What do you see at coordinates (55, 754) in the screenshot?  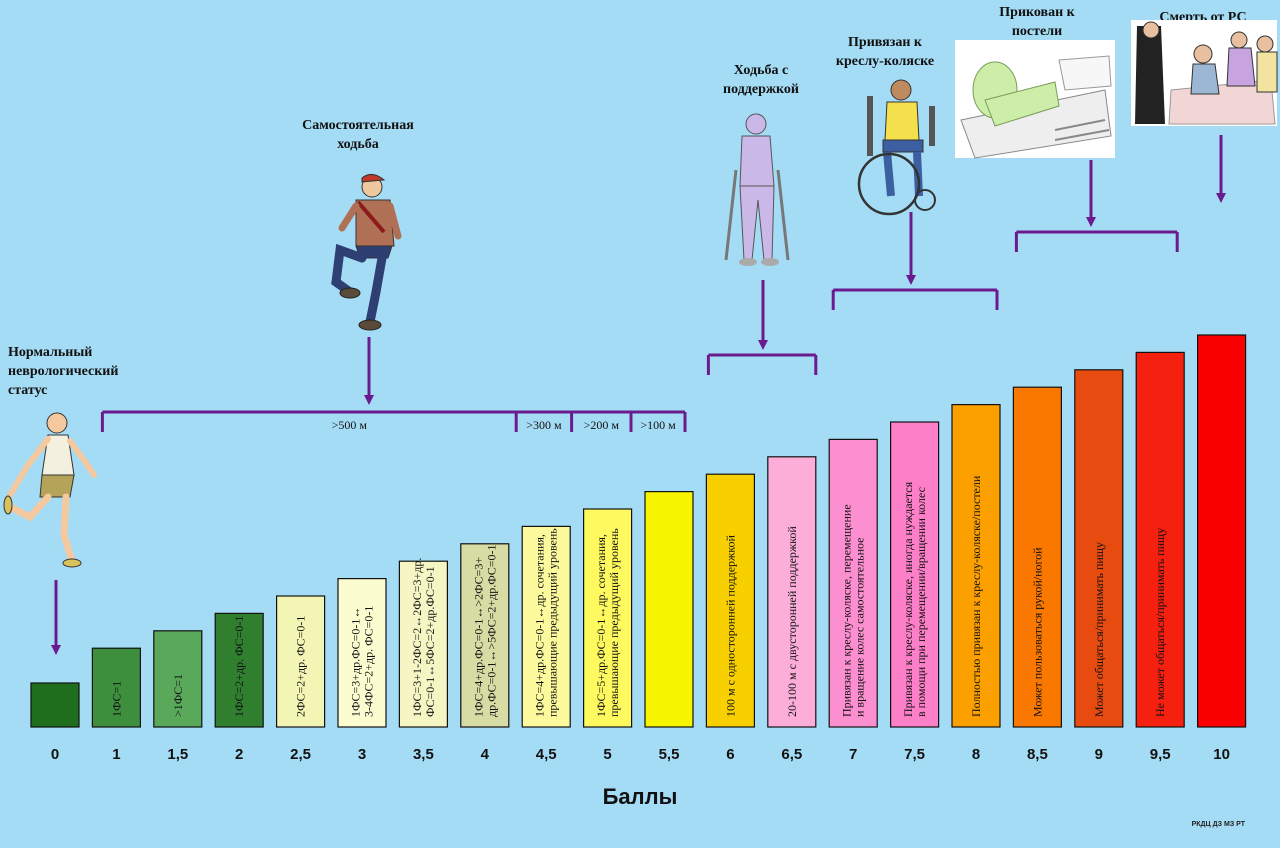 I see `tick-label: 0` at bounding box center [55, 754].